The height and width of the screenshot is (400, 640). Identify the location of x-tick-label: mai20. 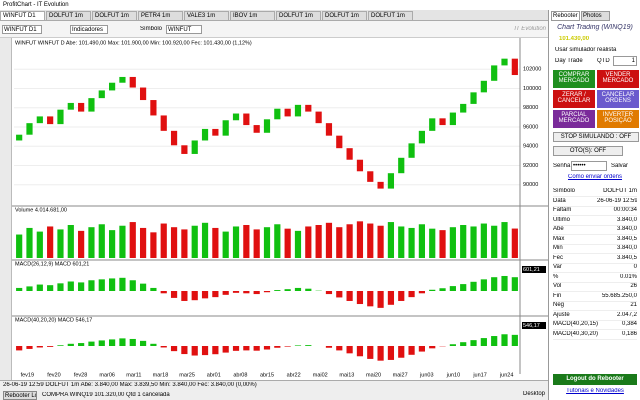
(373, 375).